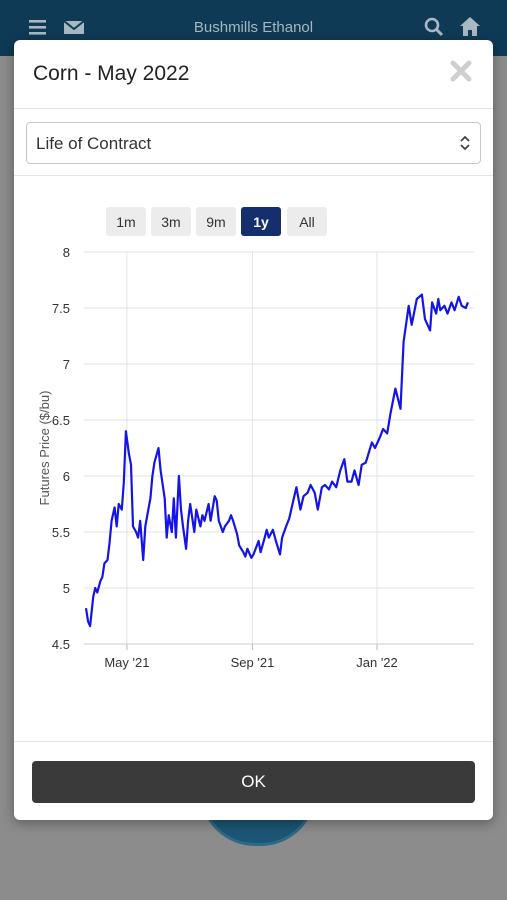  I want to click on contract-range-row: Life of Contract, so click(253, 142).